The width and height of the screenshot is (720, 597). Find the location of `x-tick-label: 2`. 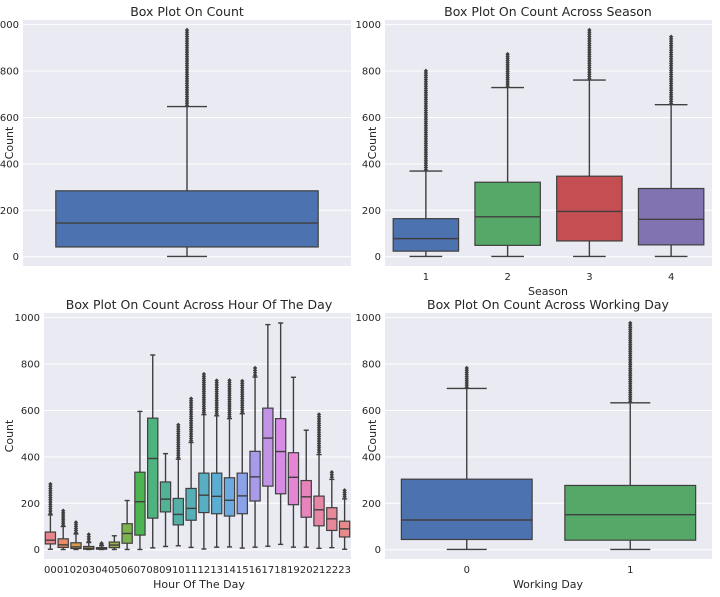

x-tick-label: 2 is located at coordinates (507, 277).